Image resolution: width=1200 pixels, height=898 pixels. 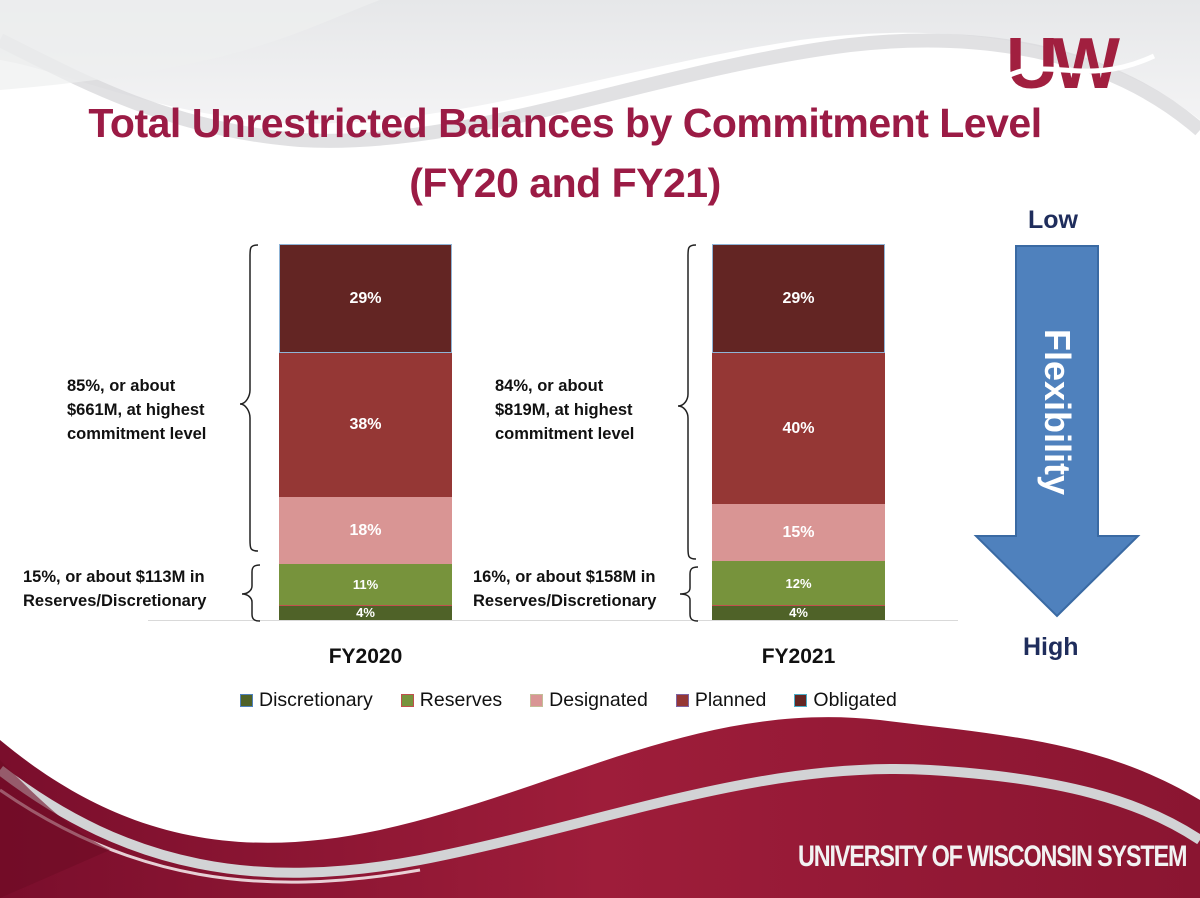 I want to click on flexibility-high-label: High, so click(x=1051, y=647).